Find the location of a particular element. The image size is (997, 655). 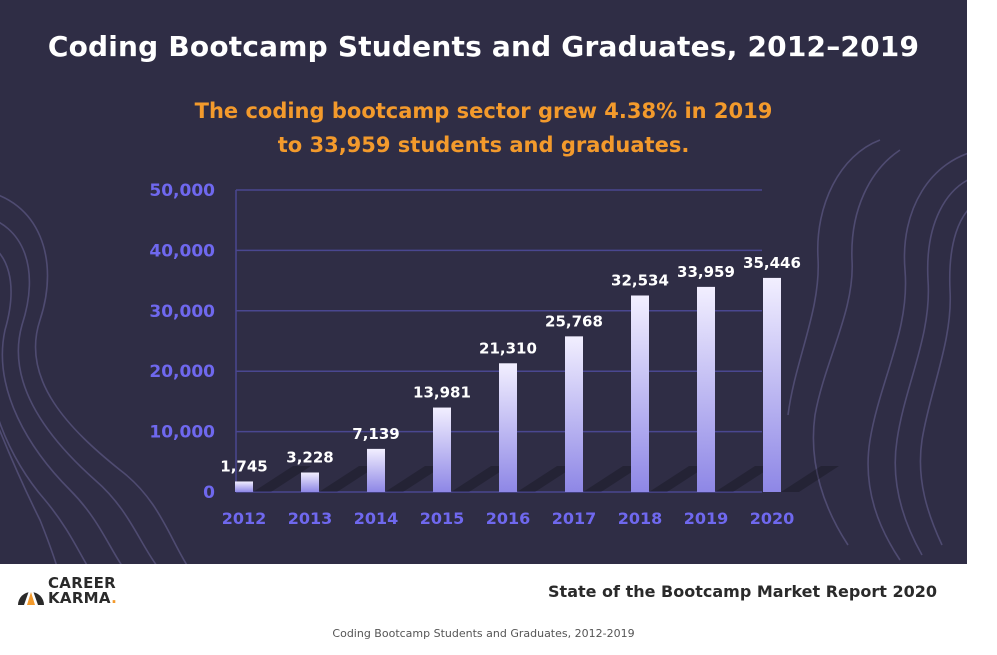

bar-shadows is located at coordinates (546, 479).